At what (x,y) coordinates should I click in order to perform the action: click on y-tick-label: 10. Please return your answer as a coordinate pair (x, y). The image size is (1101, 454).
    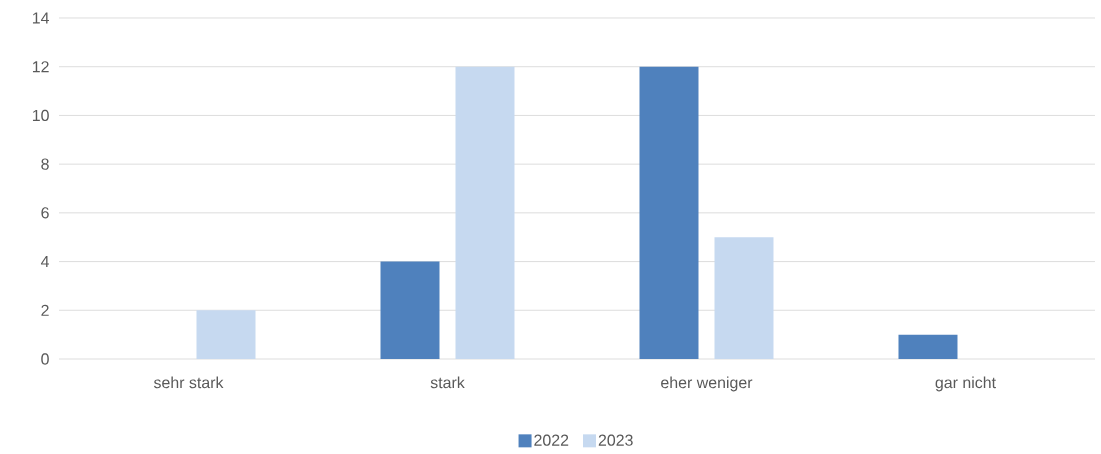
    Looking at the image, I should click on (40, 115).